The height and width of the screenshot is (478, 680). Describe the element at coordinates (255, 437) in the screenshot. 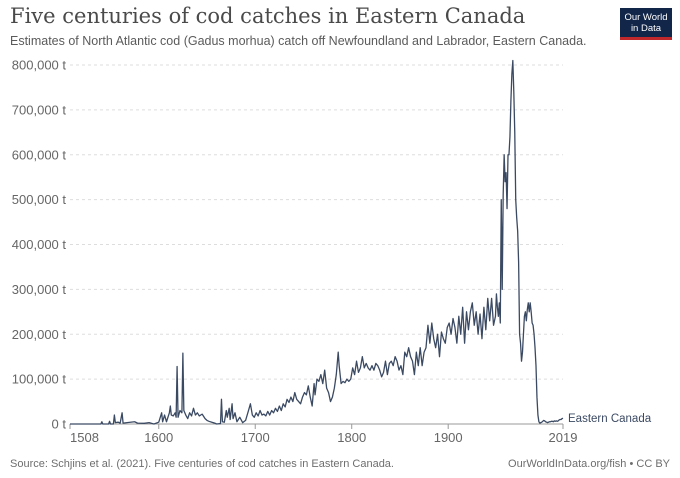

I see `x-tick-label: 1700` at that location.